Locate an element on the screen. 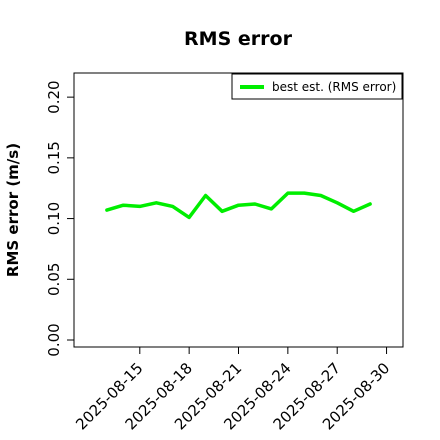  legend: best est. (RMS error) is located at coordinates (317, 86).